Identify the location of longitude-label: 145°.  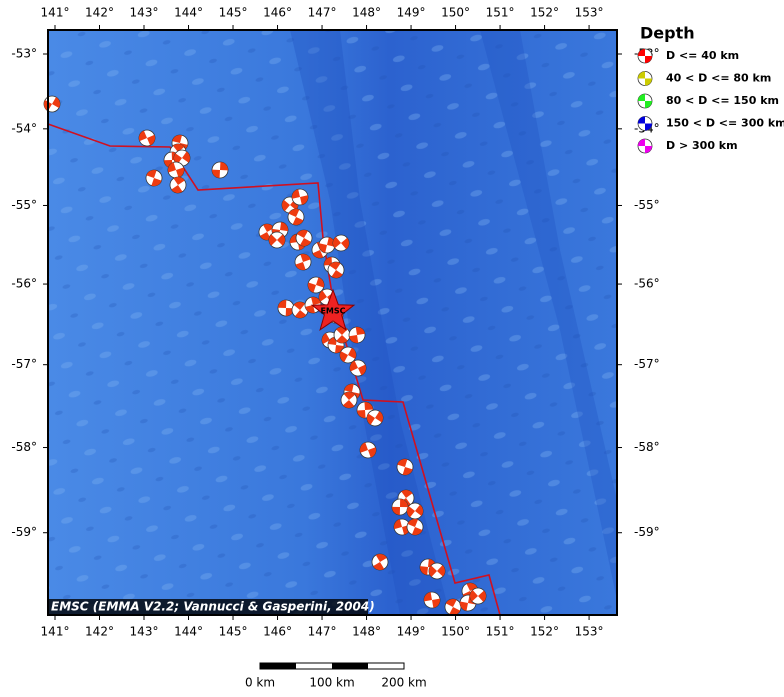
(233, 632).